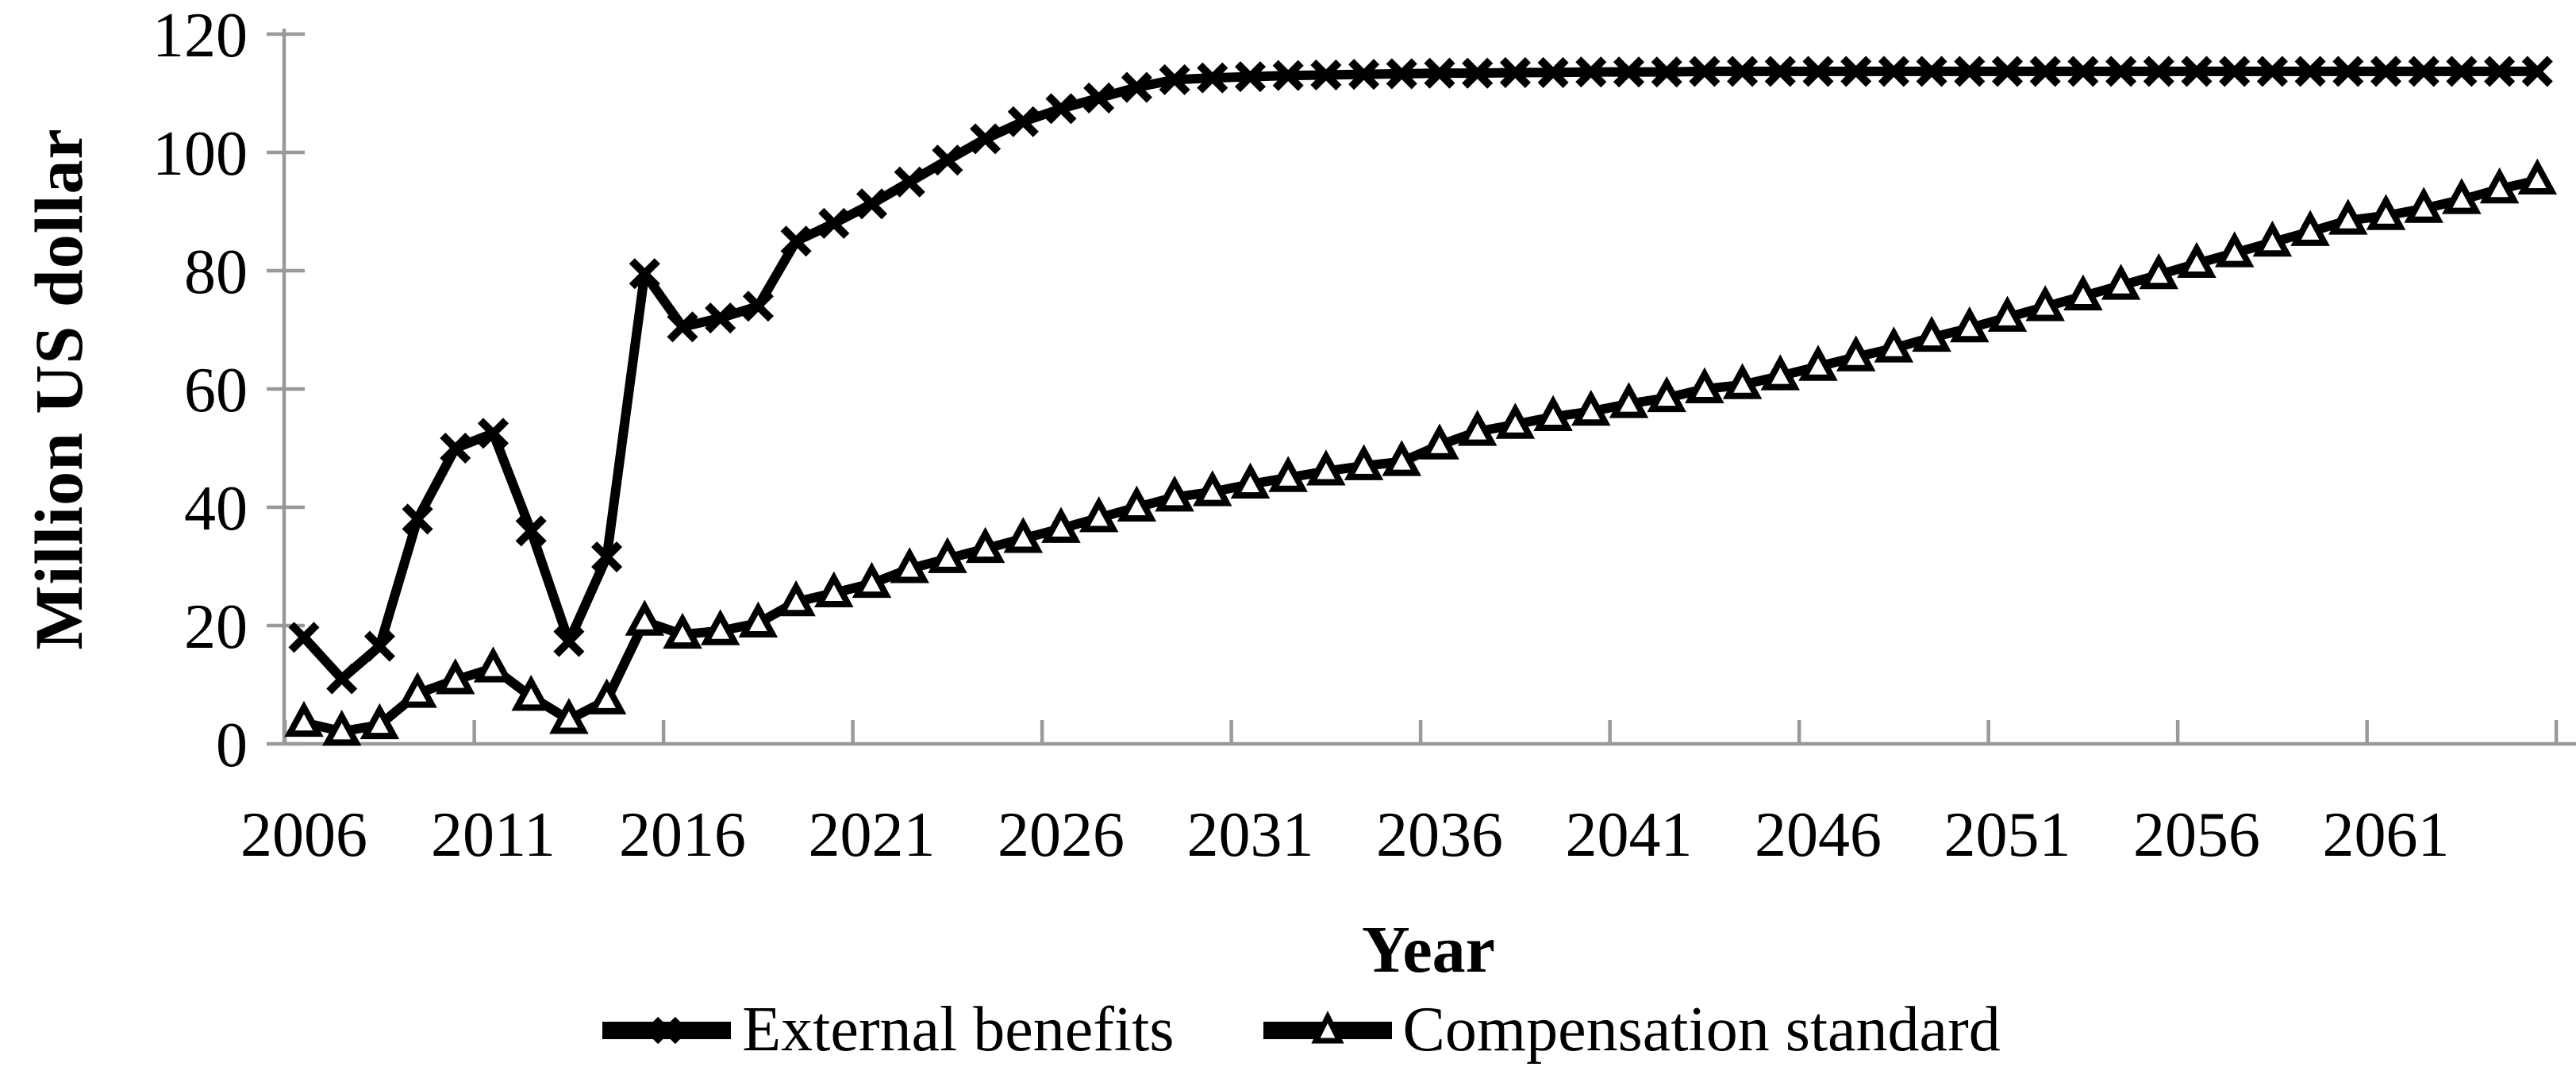 This screenshot has width=2576, height=1086. I want to click on y-tick-label: 80, so click(216, 272).